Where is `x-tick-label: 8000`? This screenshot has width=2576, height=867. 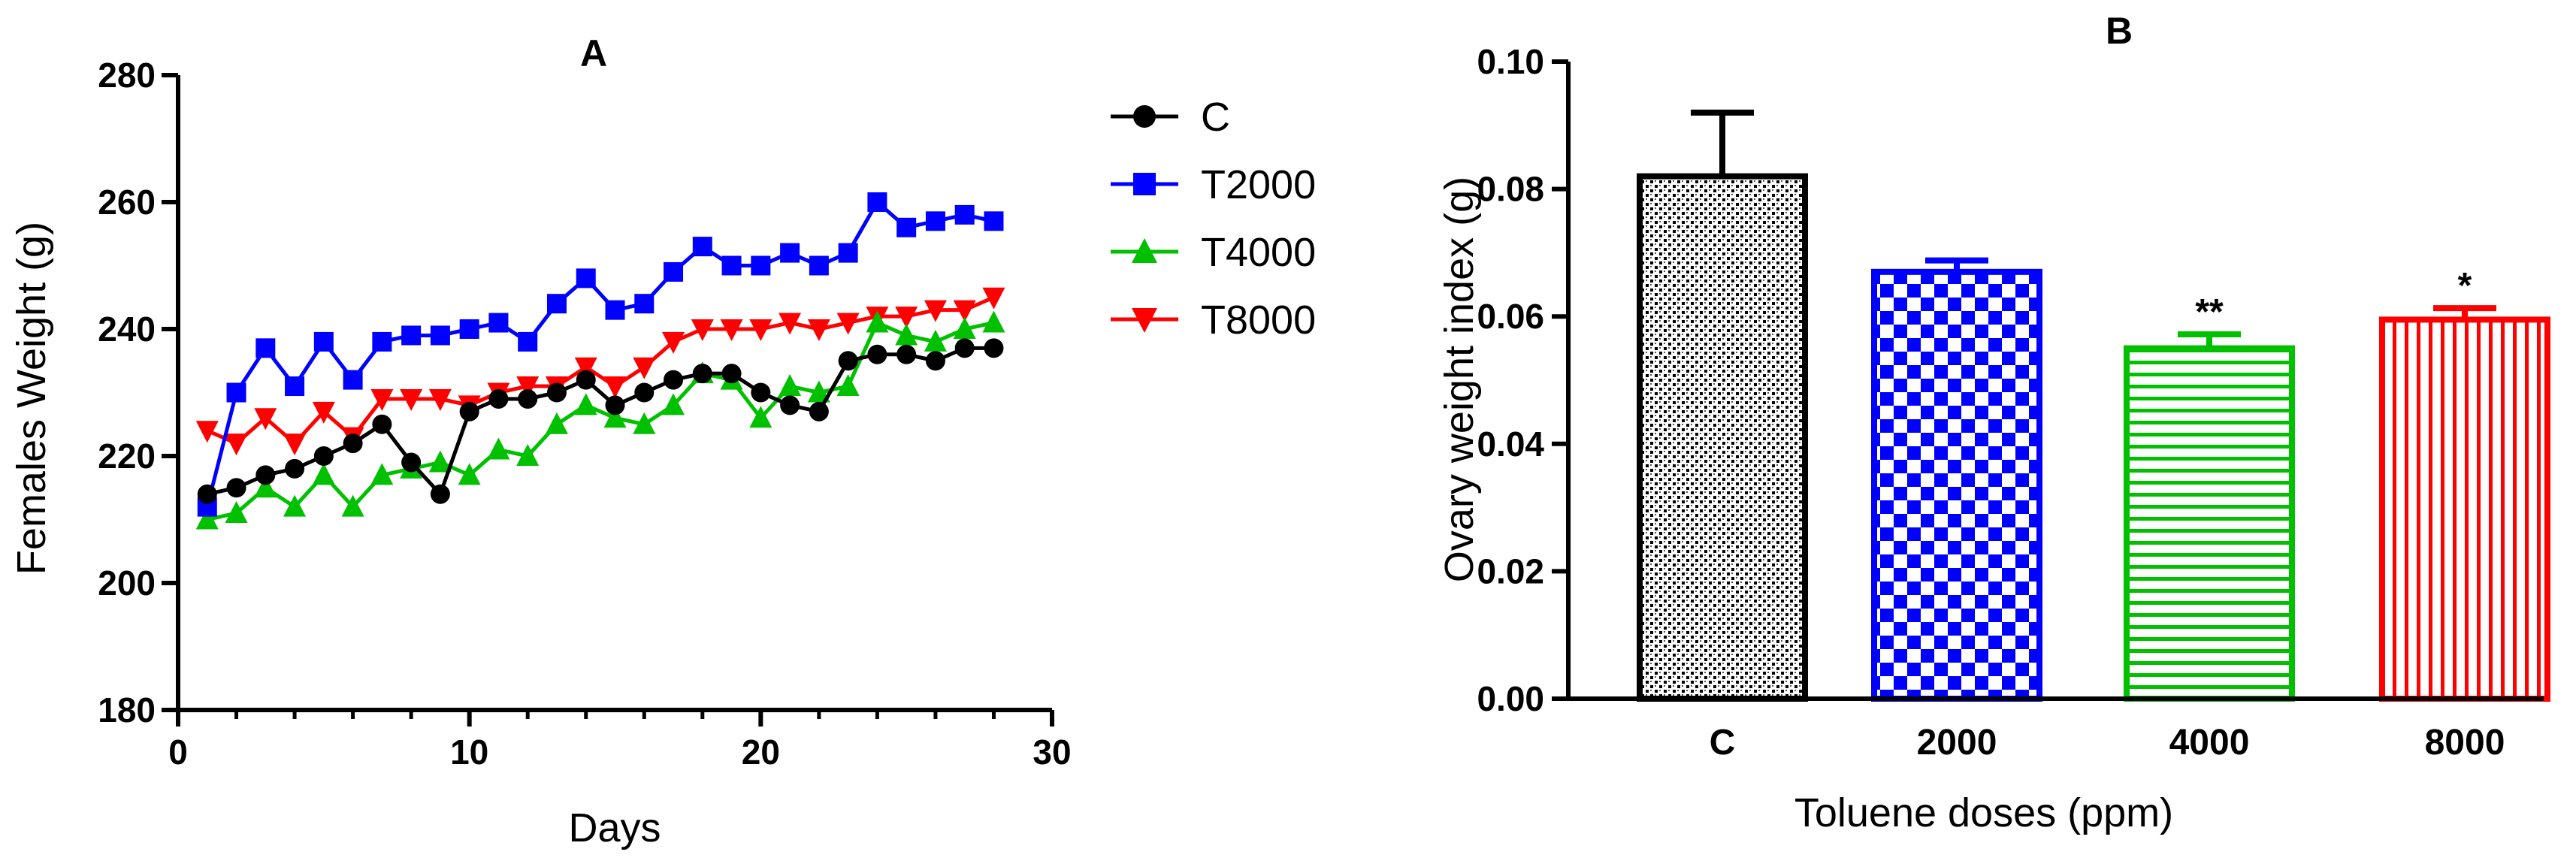 x-tick-label: 8000 is located at coordinates (2465, 743).